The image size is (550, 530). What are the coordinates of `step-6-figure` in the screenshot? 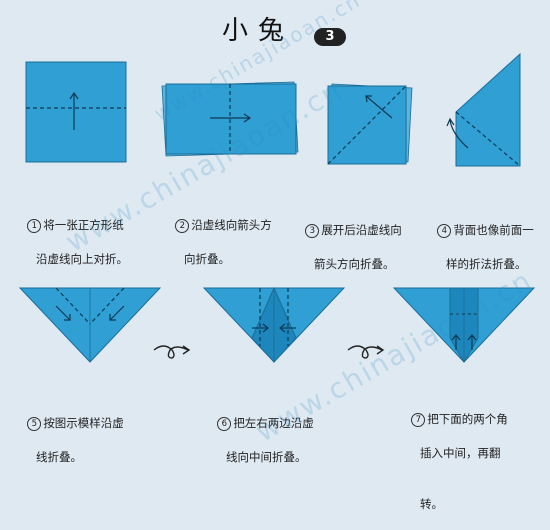 It's located at (274, 325).